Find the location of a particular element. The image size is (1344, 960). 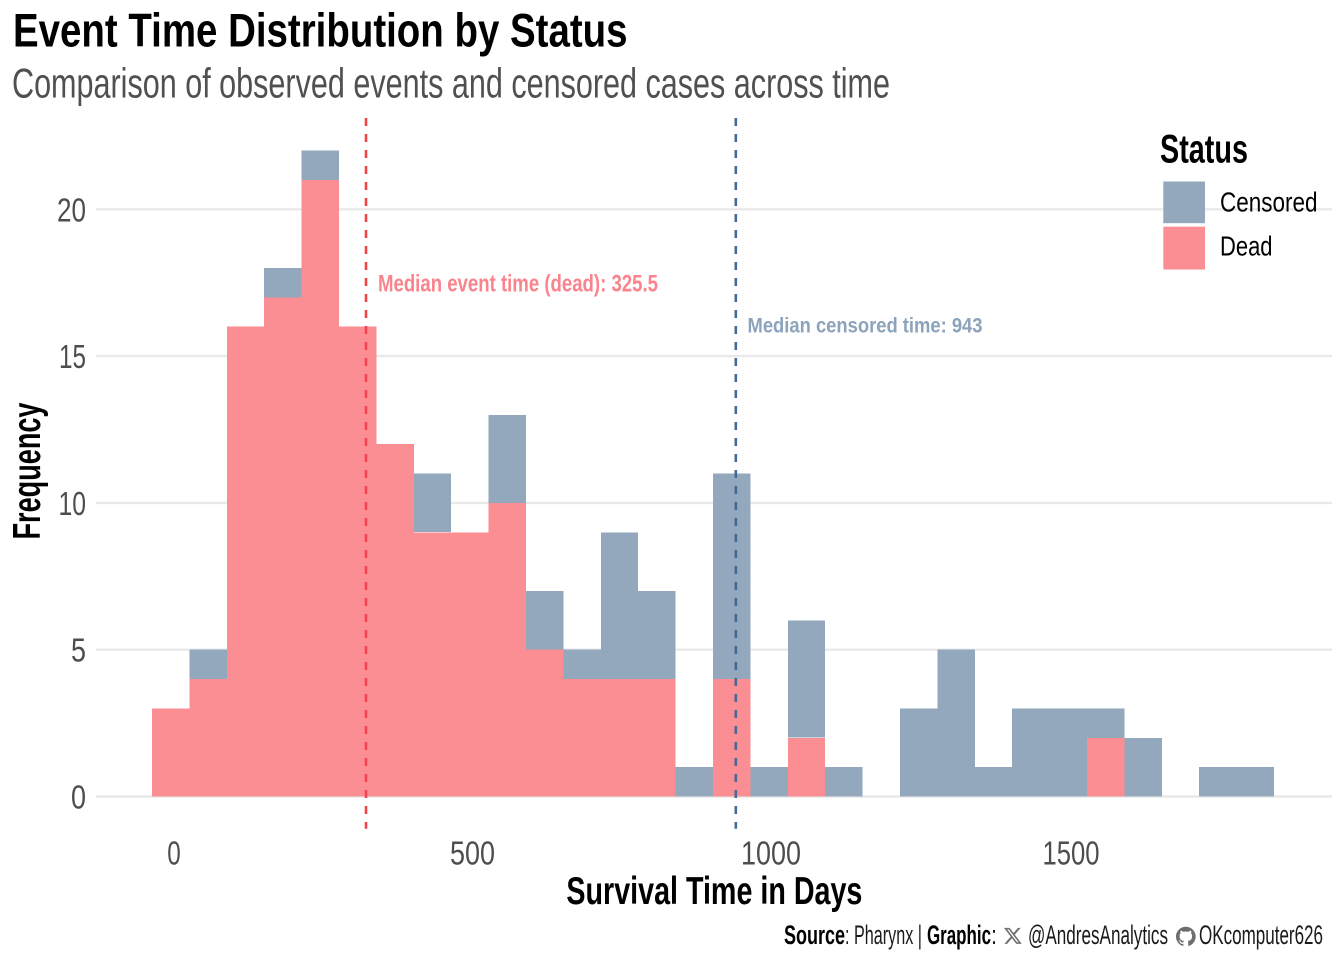

svg-text: 10 is located at coordinates (73, 503).